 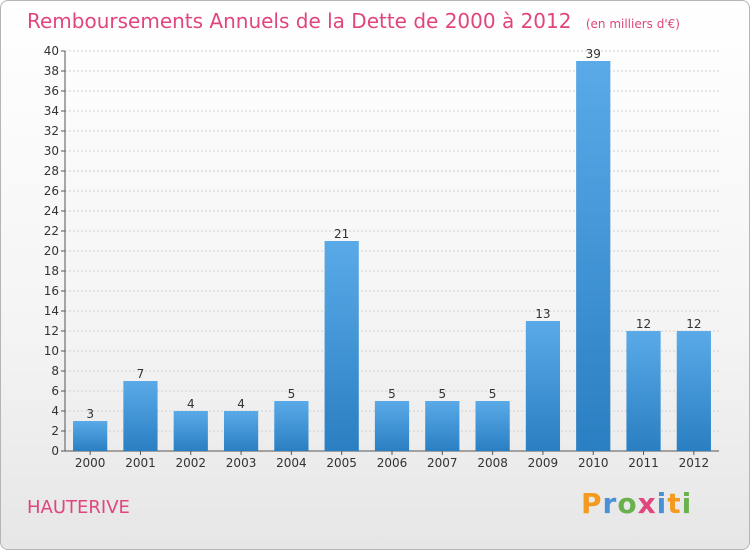 What do you see at coordinates (140, 463) in the screenshot?
I see `x-tick-label: 2001` at bounding box center [140, 463].